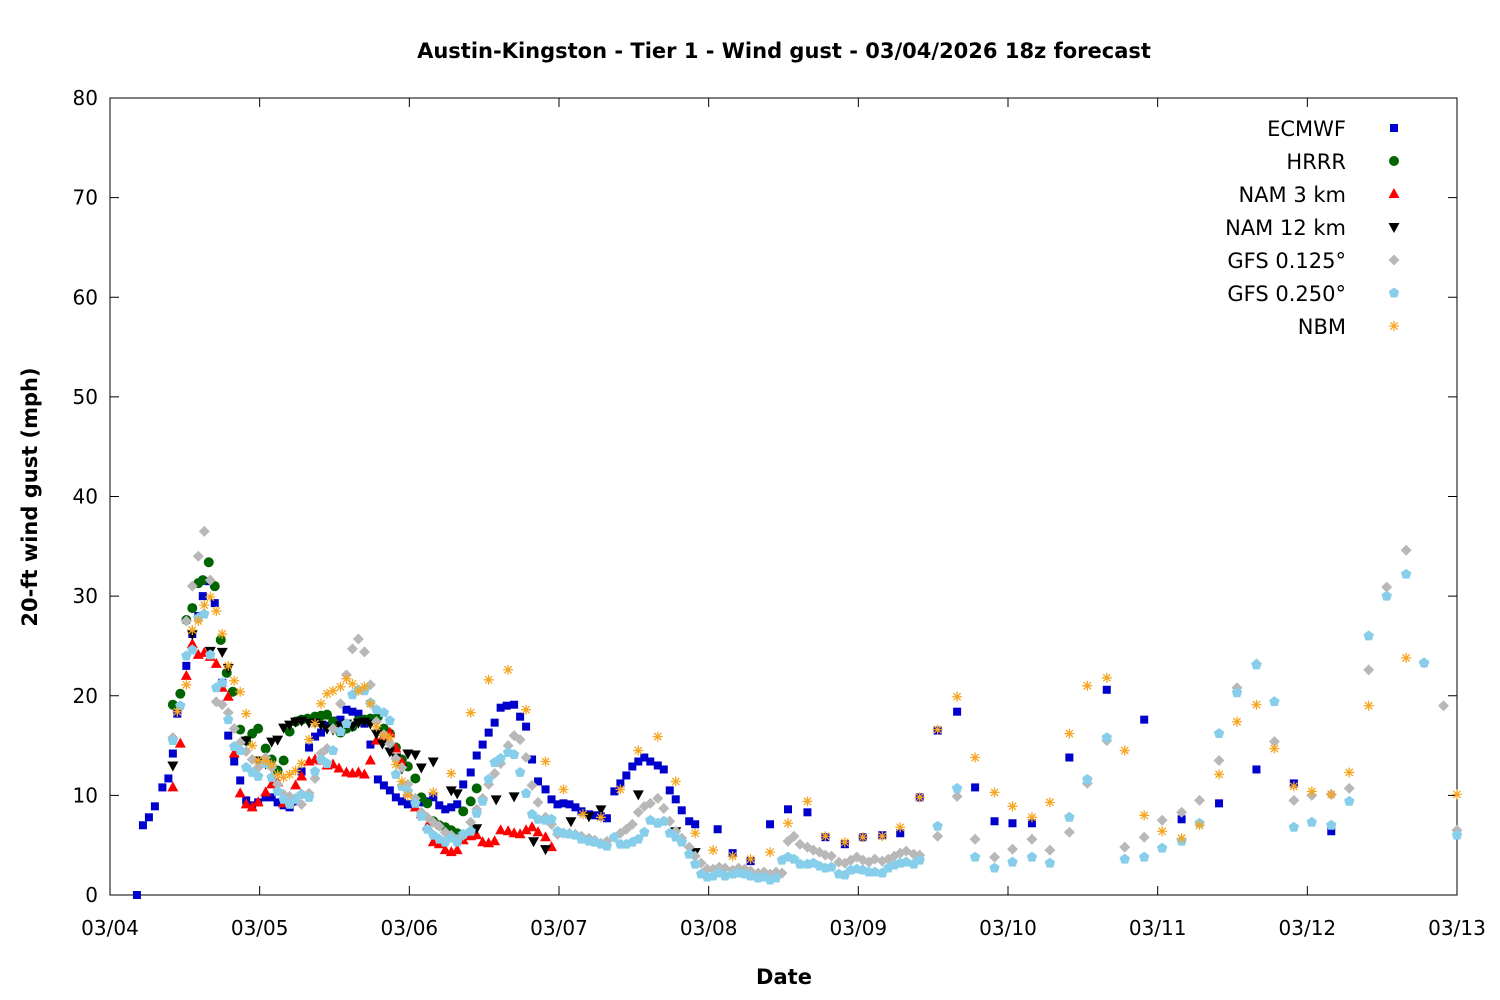 The width and height of the screenshot is (1500, 1000). Describe the element at coordinates (85, 297) in the screenshot. I see `y-tick-label: 60` at that location.